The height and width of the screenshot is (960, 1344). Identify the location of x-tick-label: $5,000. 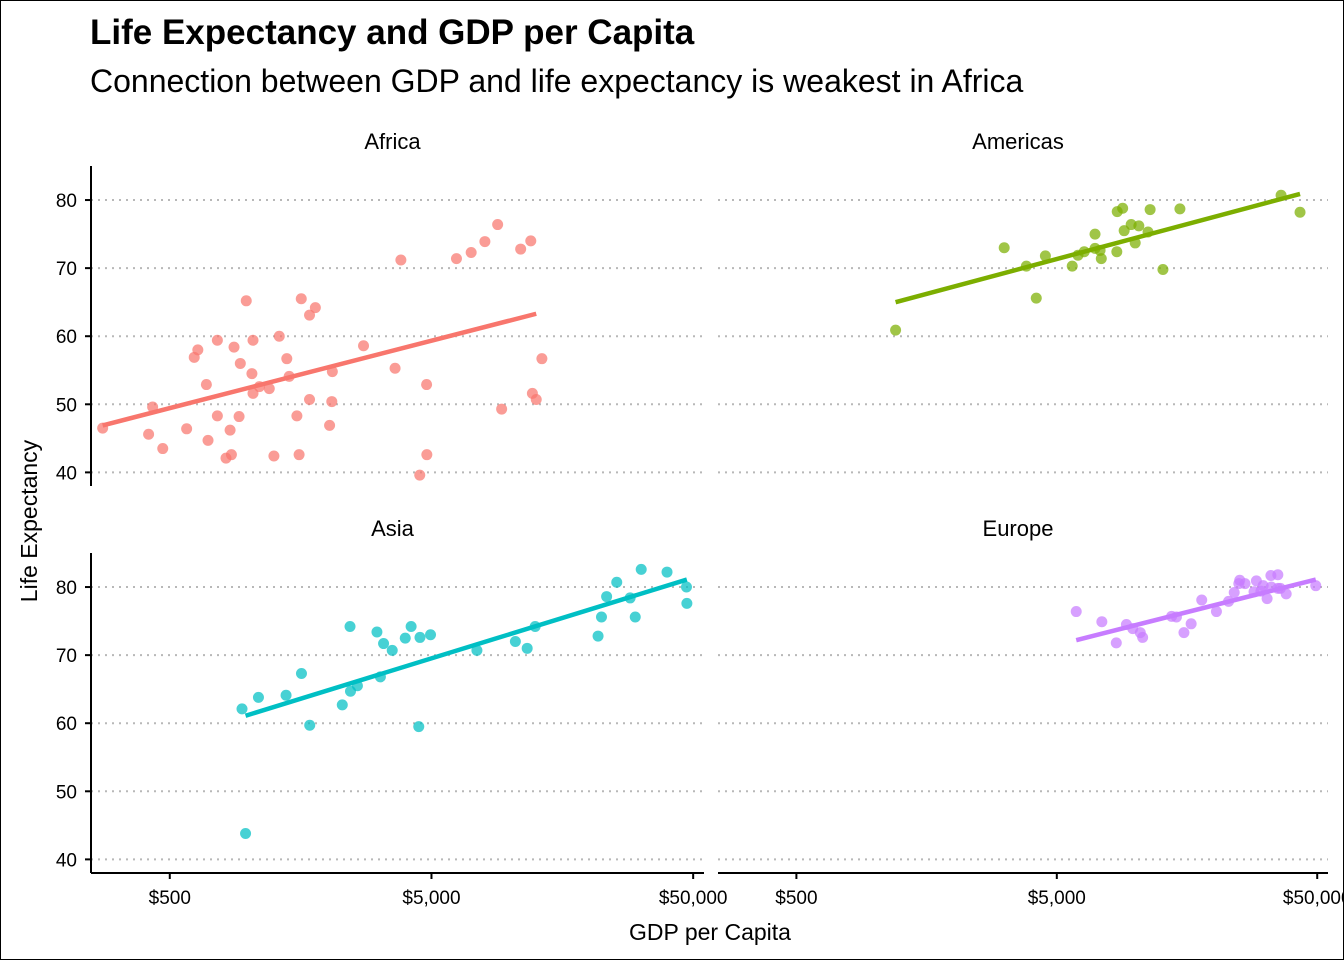
(431, 898).